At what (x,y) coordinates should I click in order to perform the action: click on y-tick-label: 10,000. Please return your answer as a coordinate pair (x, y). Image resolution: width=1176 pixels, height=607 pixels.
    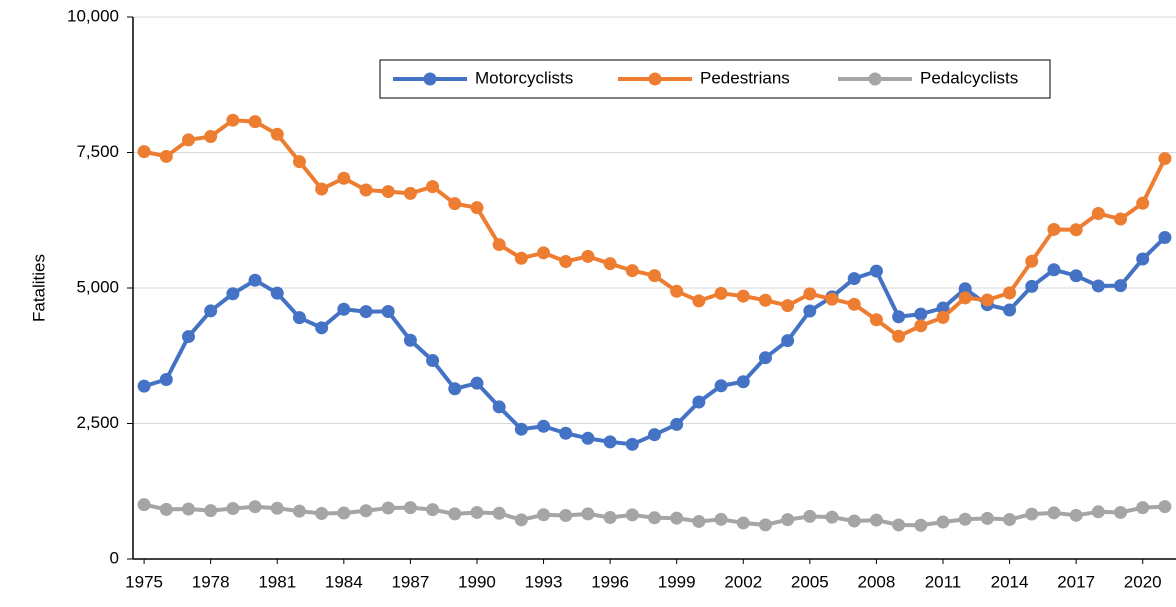
    Looking at the image, I should click on (93, 15).